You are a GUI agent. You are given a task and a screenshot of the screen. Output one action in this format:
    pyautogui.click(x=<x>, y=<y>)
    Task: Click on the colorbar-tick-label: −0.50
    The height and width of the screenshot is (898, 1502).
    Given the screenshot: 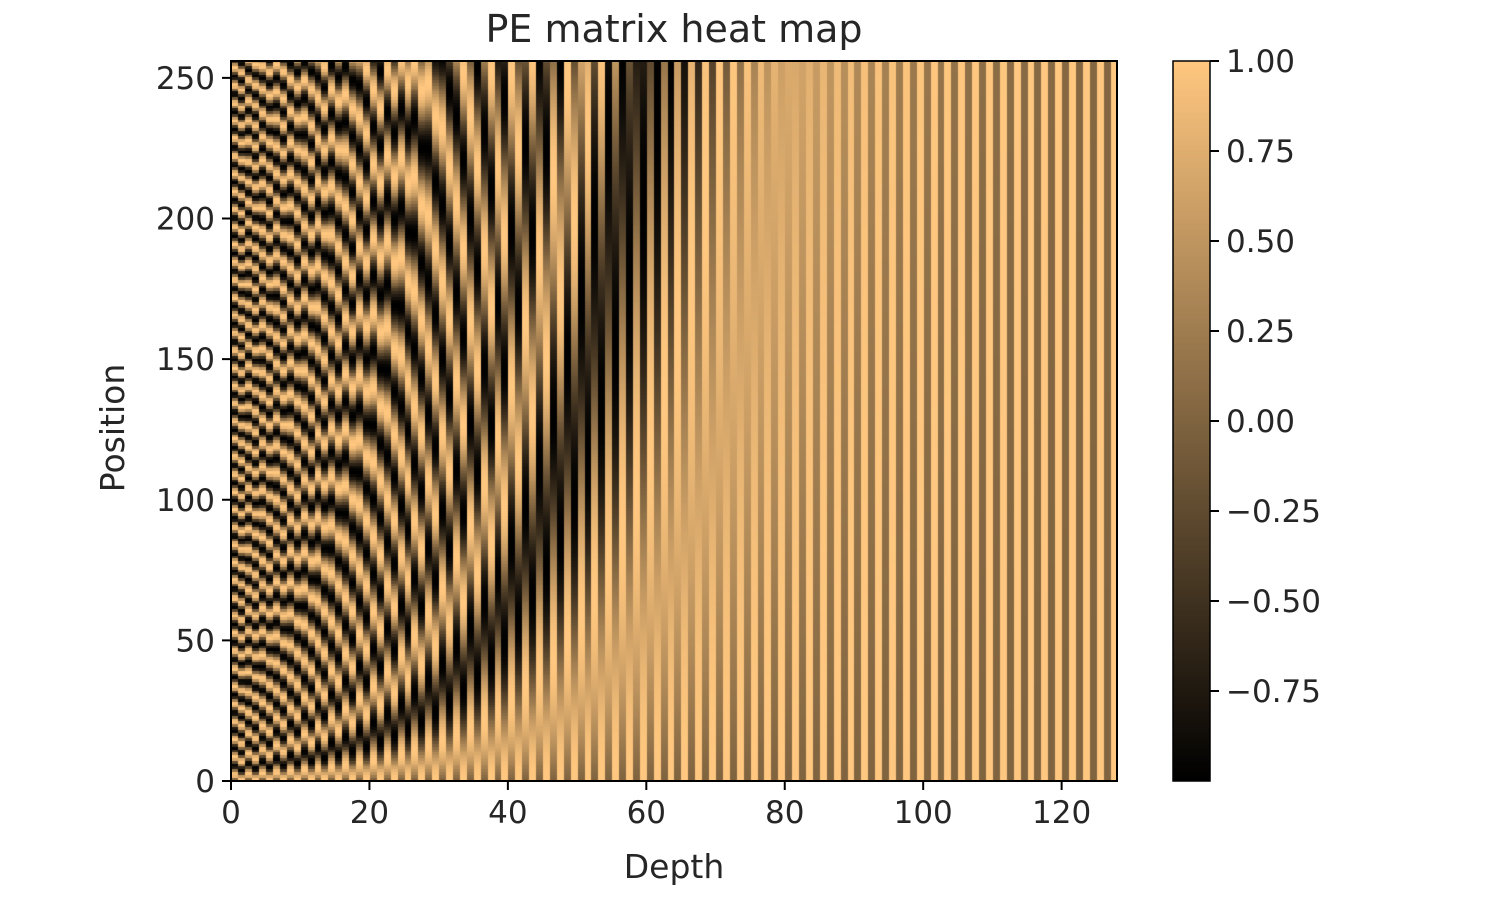 What is the action you would take?
    pyautogui.click(x=1273, y=602)
    